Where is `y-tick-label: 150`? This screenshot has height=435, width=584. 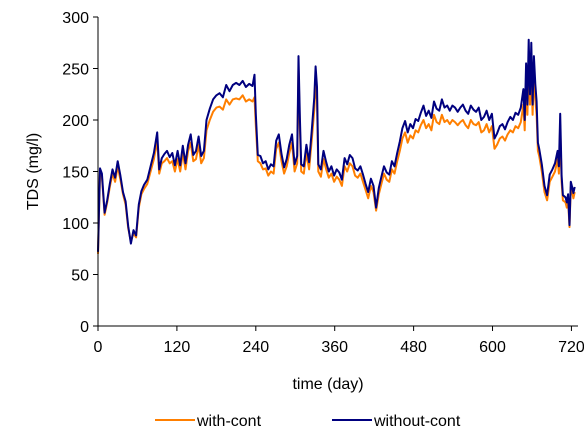
y-tick-label: 150 is located at coordinates (75, 173).